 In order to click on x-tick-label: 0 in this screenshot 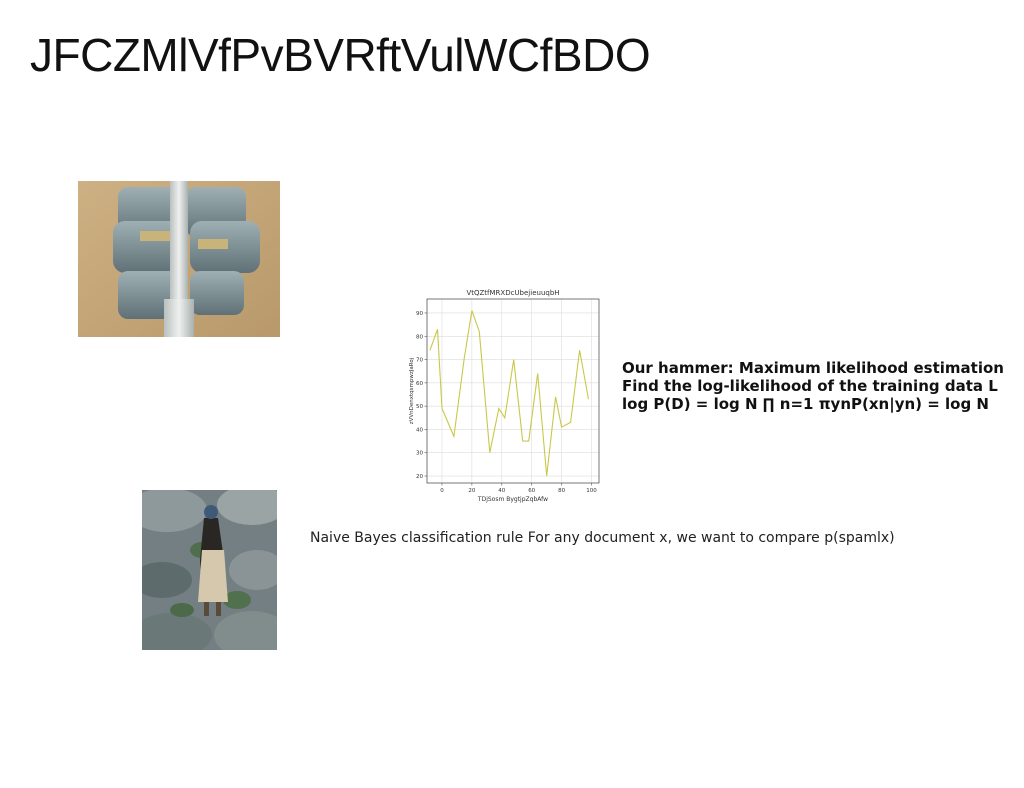, I will do `click(442, 491)`.